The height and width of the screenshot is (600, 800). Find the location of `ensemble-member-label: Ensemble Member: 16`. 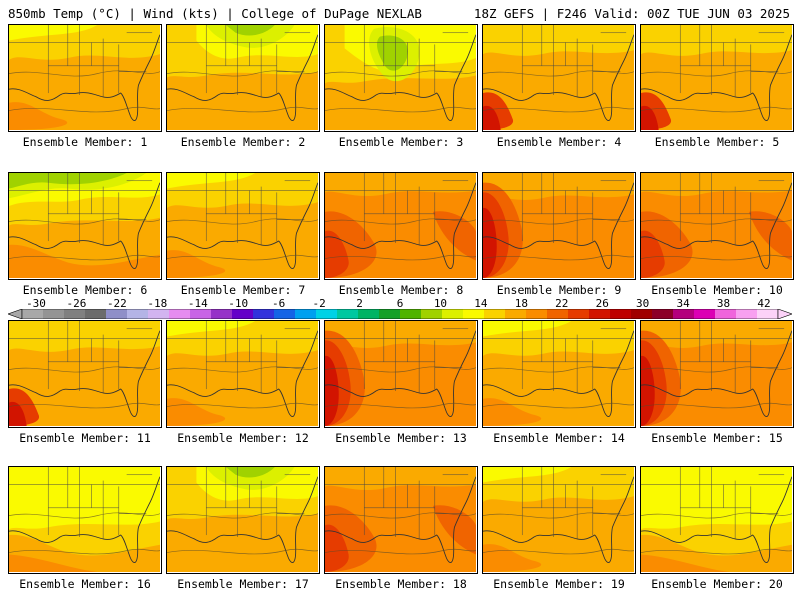

ensemble-member-label: Ensemble Member: 16 is located at coordinates (85, 584).